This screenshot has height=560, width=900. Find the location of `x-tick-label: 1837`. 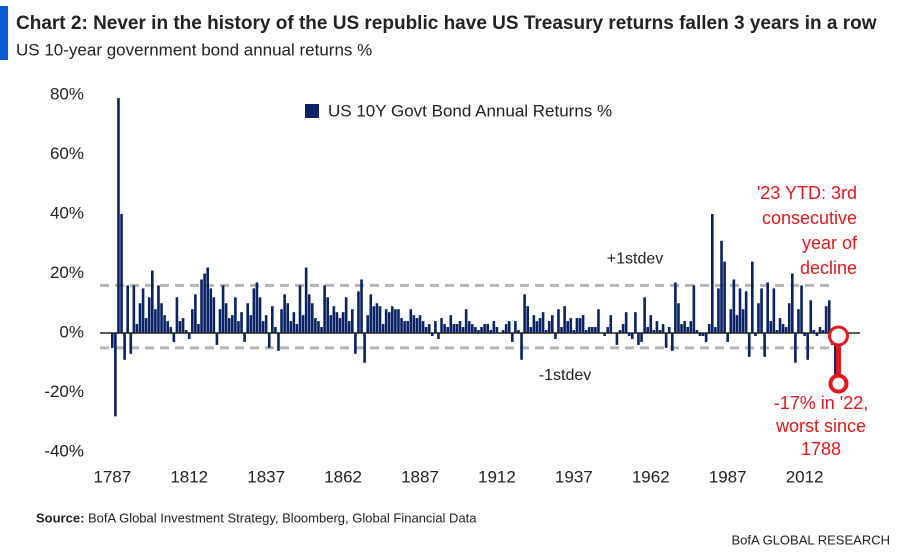

x-tick-label: 1837 is located at coordinates (266, 476).